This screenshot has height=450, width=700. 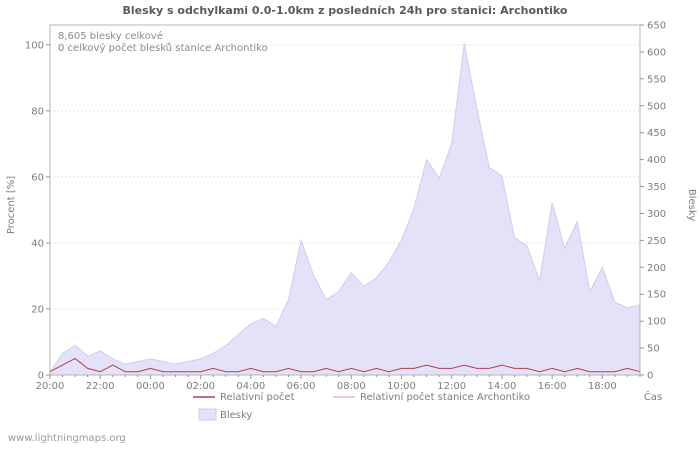 I want to click on annotation-total: 8,605 blesky celkové, so click(x=110, y=36).